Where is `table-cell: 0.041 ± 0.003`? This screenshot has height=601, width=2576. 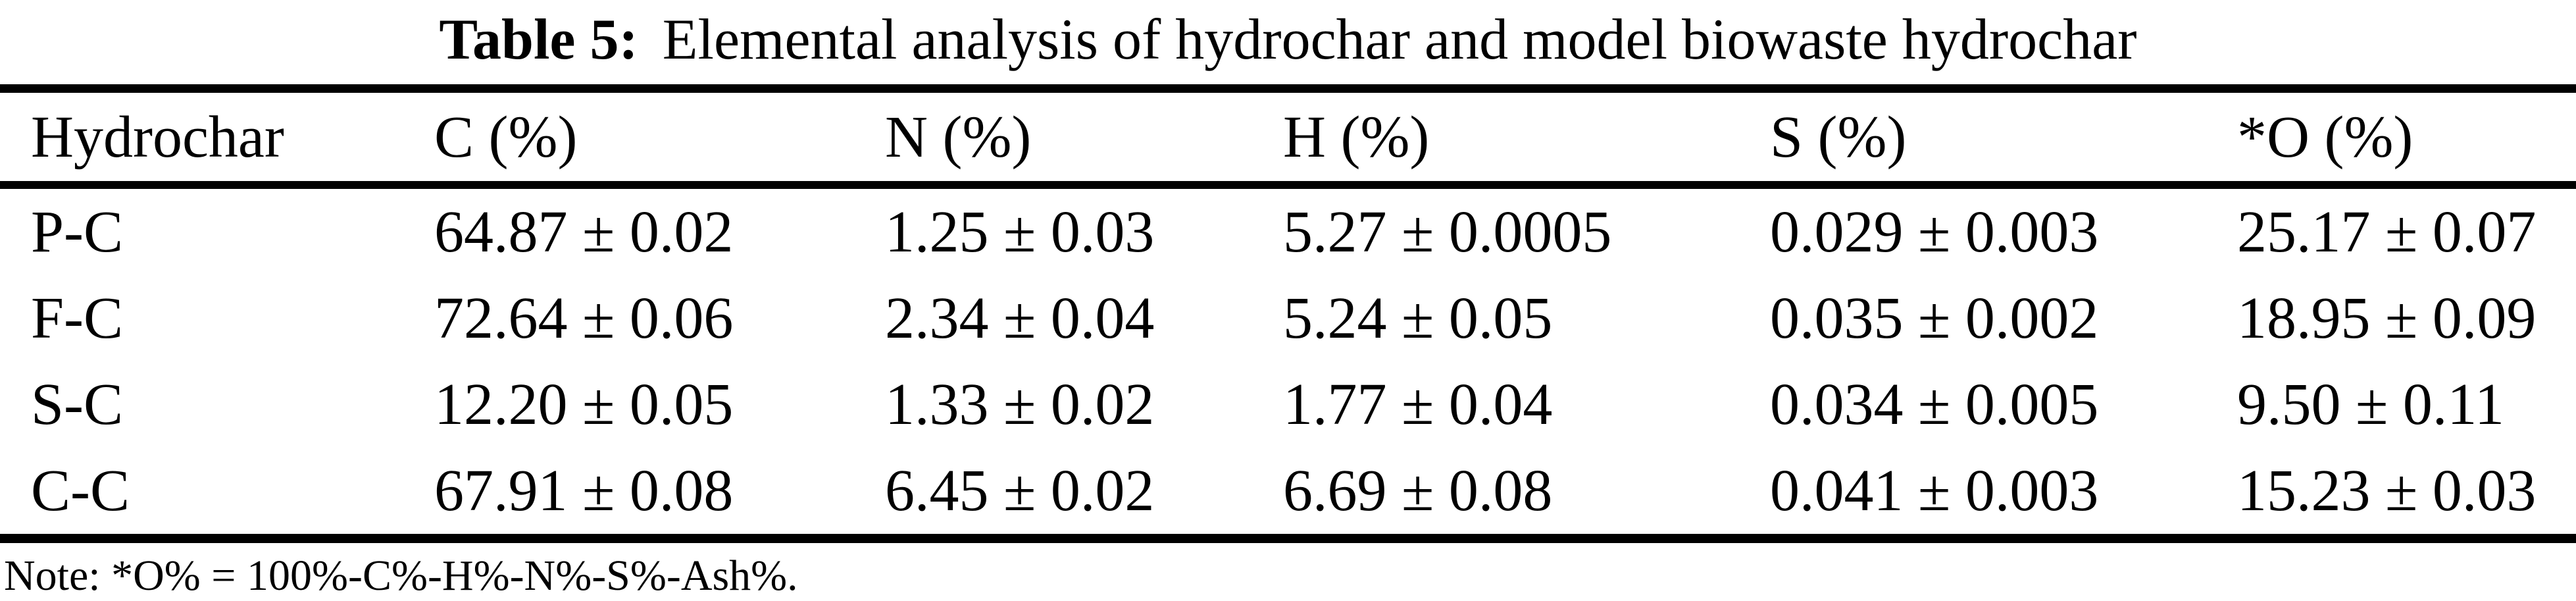 table-cell: 0.041 ± 0.003 is located at coordinates (1935, 490).